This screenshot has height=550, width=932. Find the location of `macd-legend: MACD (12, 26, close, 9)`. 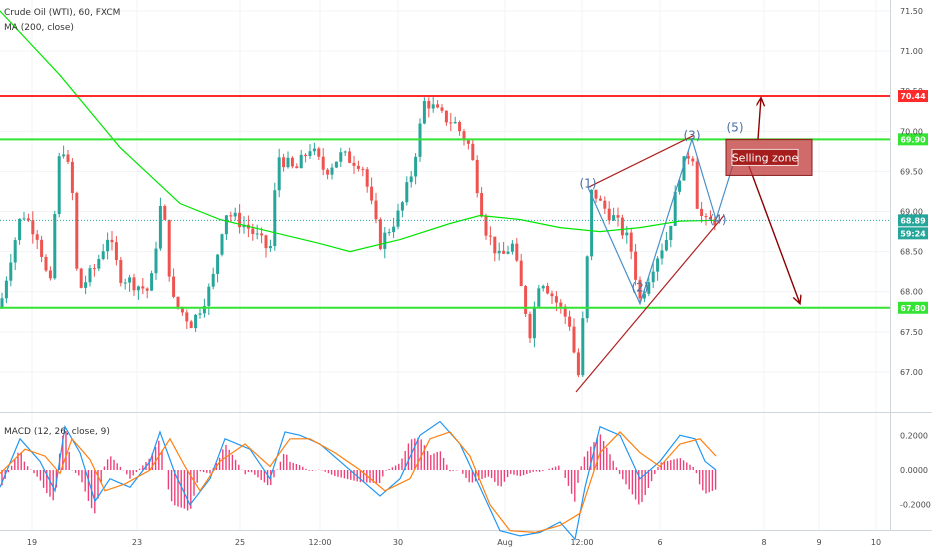

macd-legend: MACD (12, 26, close, 9) is located at coordinates (57, 432).